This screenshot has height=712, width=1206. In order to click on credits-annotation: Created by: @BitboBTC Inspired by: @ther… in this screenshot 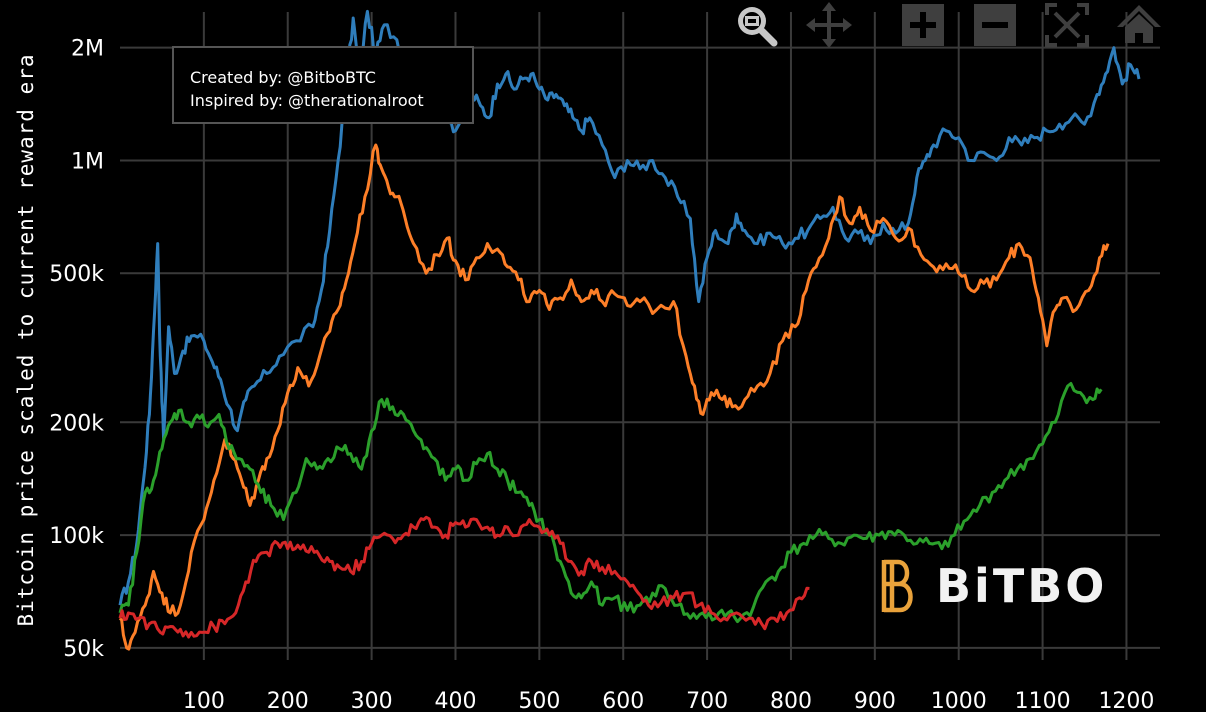, I will do `click(323, 85)`.